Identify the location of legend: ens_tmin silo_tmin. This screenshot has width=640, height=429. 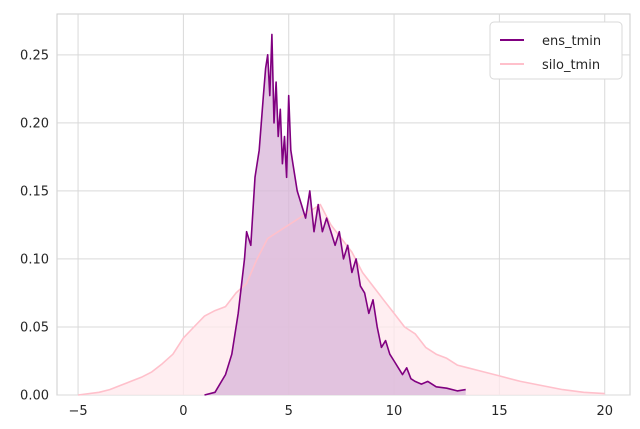
(556, 50).